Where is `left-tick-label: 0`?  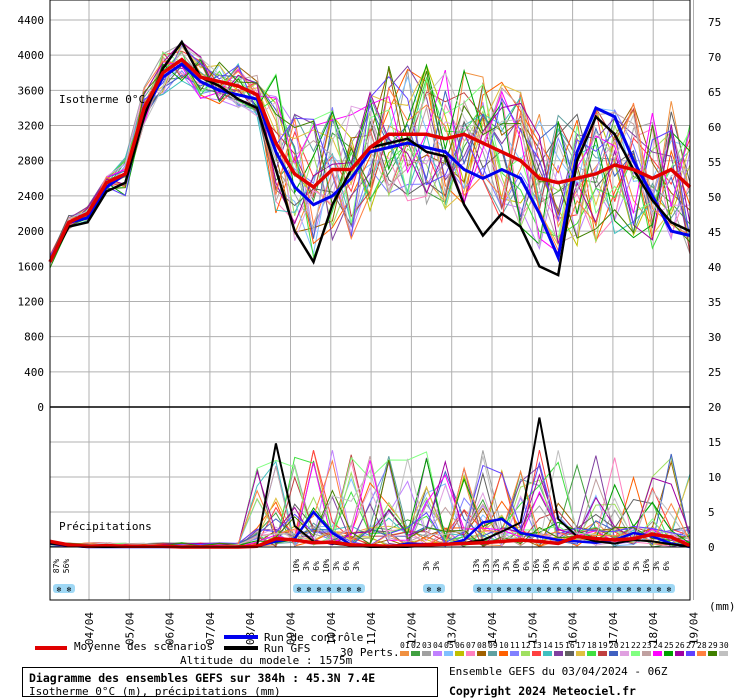
left-tick-label: 0 is located at coordinates (40, 407).